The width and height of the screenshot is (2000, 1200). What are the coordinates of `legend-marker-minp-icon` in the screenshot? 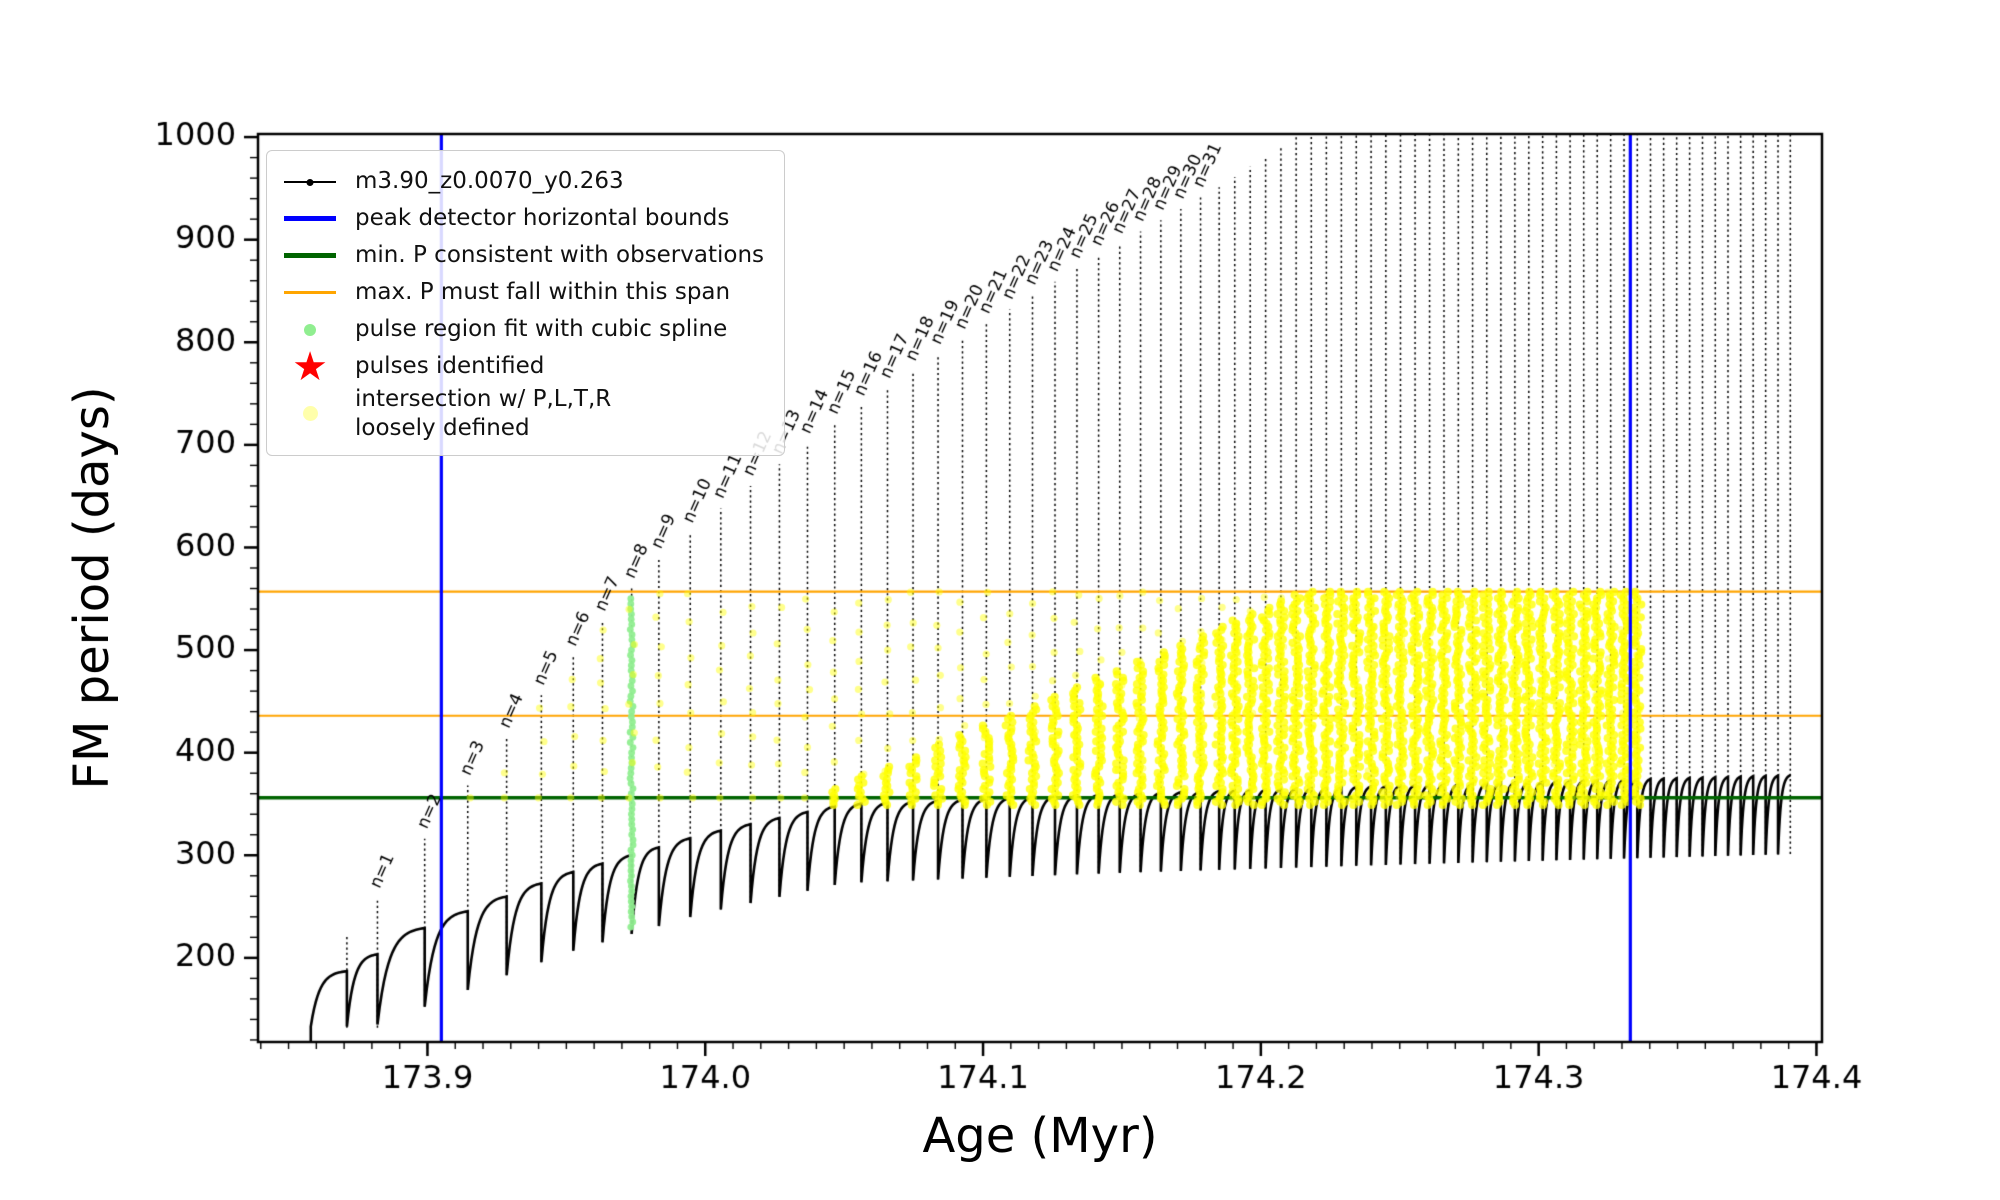 It's located at (310, 255).